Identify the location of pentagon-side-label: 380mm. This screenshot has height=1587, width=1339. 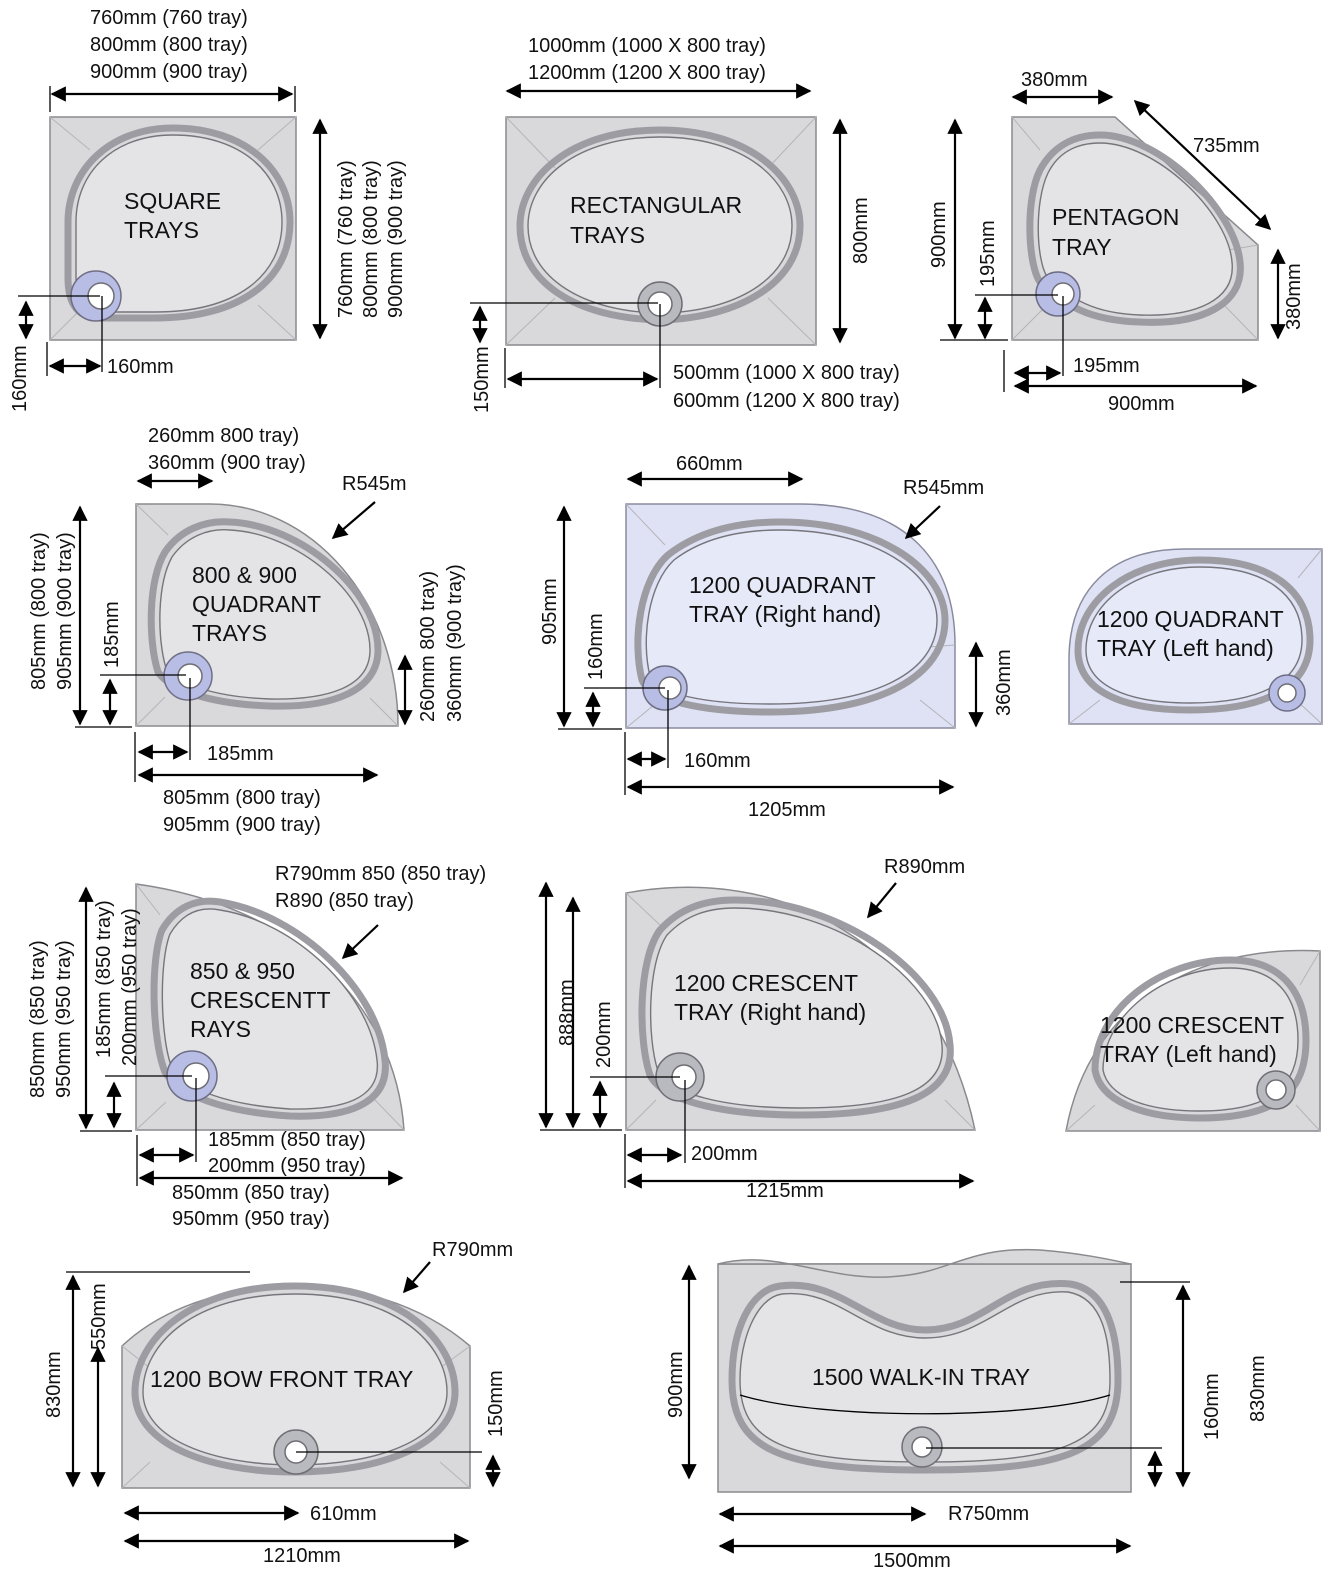
(1294, 296).